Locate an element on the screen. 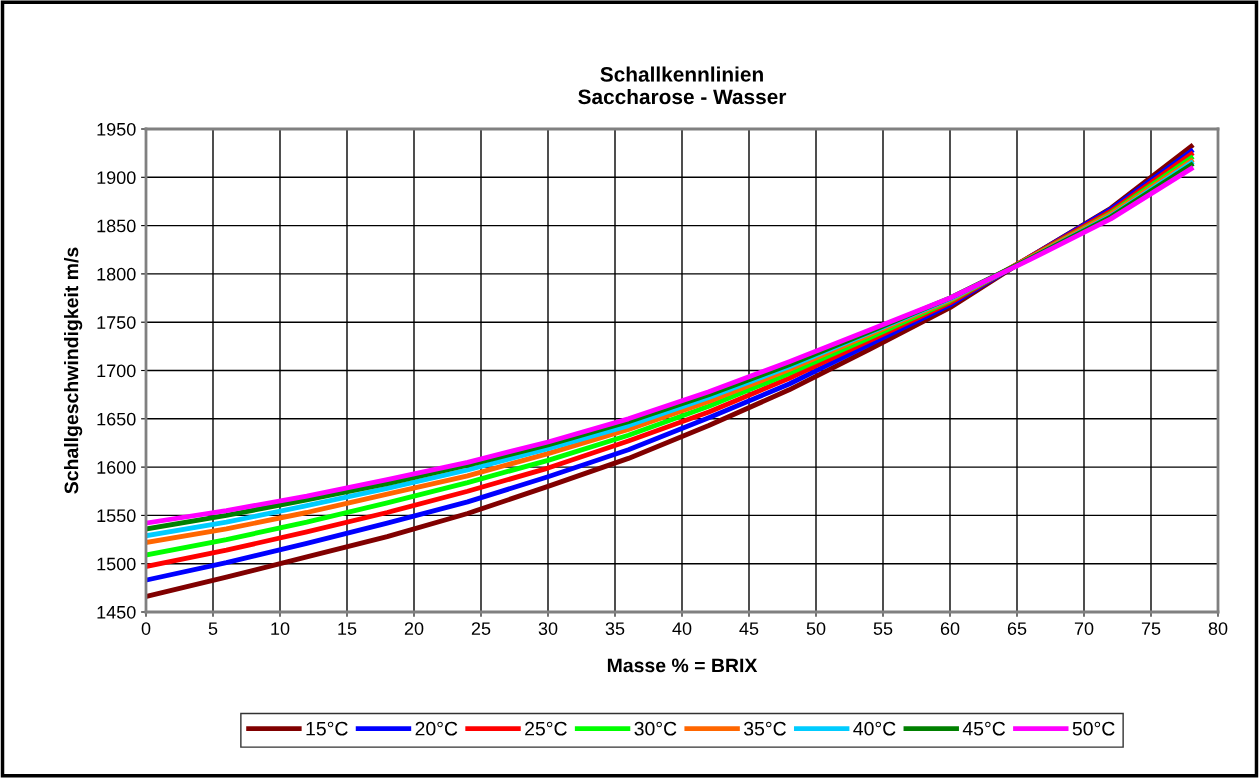  legend-label: 15°C is located at coordinates (327, 728).